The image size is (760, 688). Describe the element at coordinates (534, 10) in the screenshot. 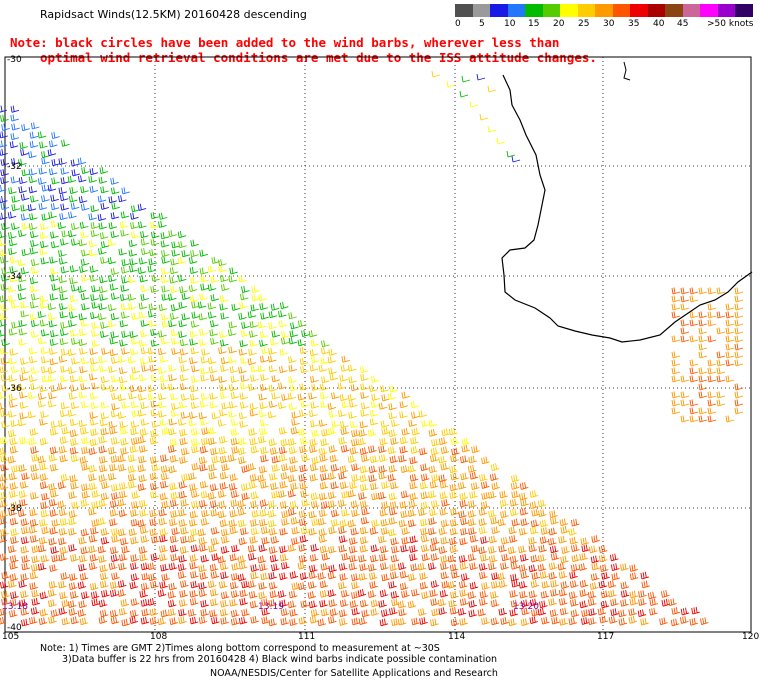

I see `legend-swatch` at that location.